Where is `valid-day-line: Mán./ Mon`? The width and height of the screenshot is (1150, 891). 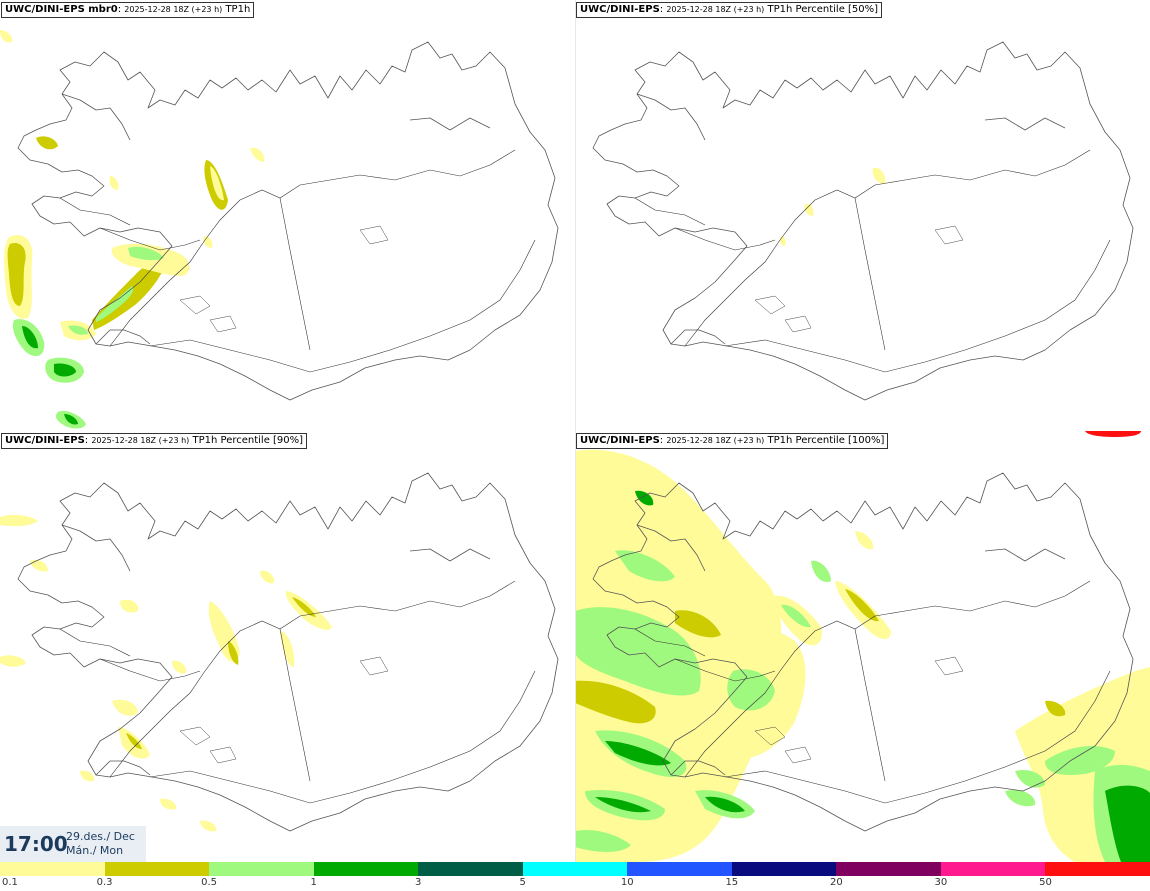
valid-day-line: Mán./ Mon is located at coordinates (95, 850).